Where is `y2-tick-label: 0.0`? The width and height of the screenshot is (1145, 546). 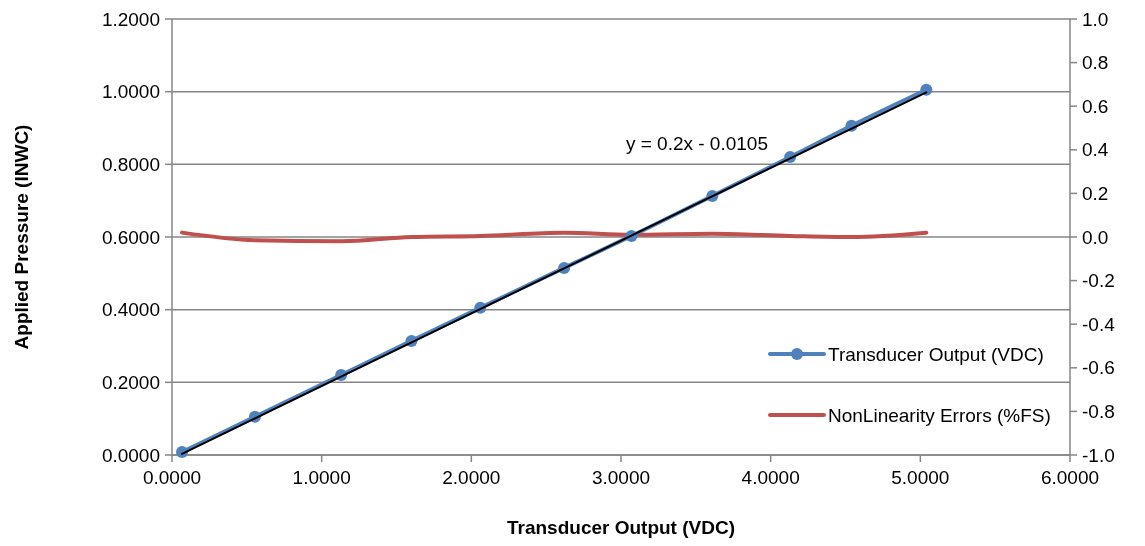
y2-tick-label: 0.0 is located at coordinates (1095, 237).